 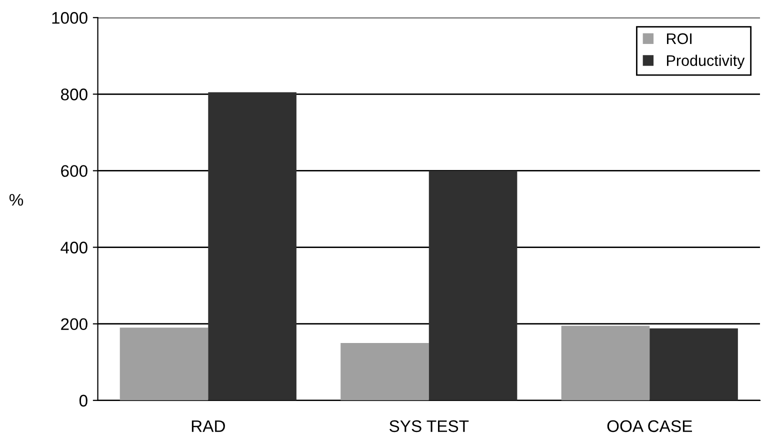 I want to click on x-tick-label: OOA CASE, so click(x=649, y=426).